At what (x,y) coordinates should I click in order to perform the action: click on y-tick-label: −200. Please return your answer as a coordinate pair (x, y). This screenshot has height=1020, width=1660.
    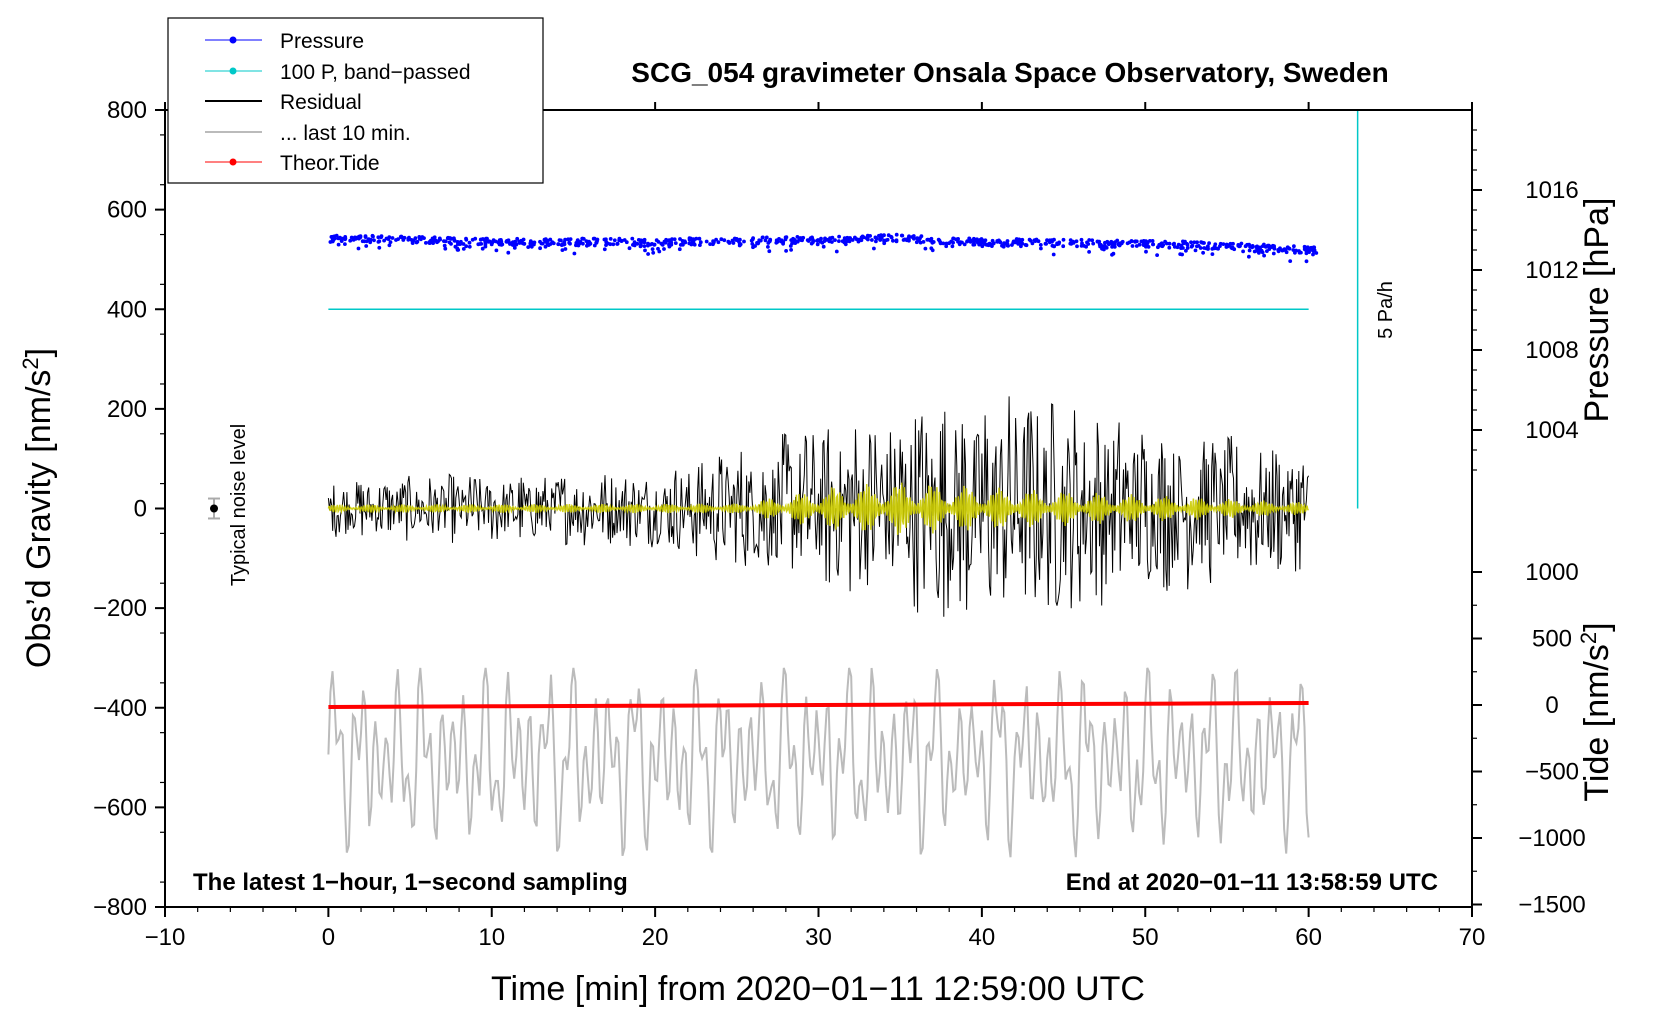
    Looking at the image, I should click on (120, 608).